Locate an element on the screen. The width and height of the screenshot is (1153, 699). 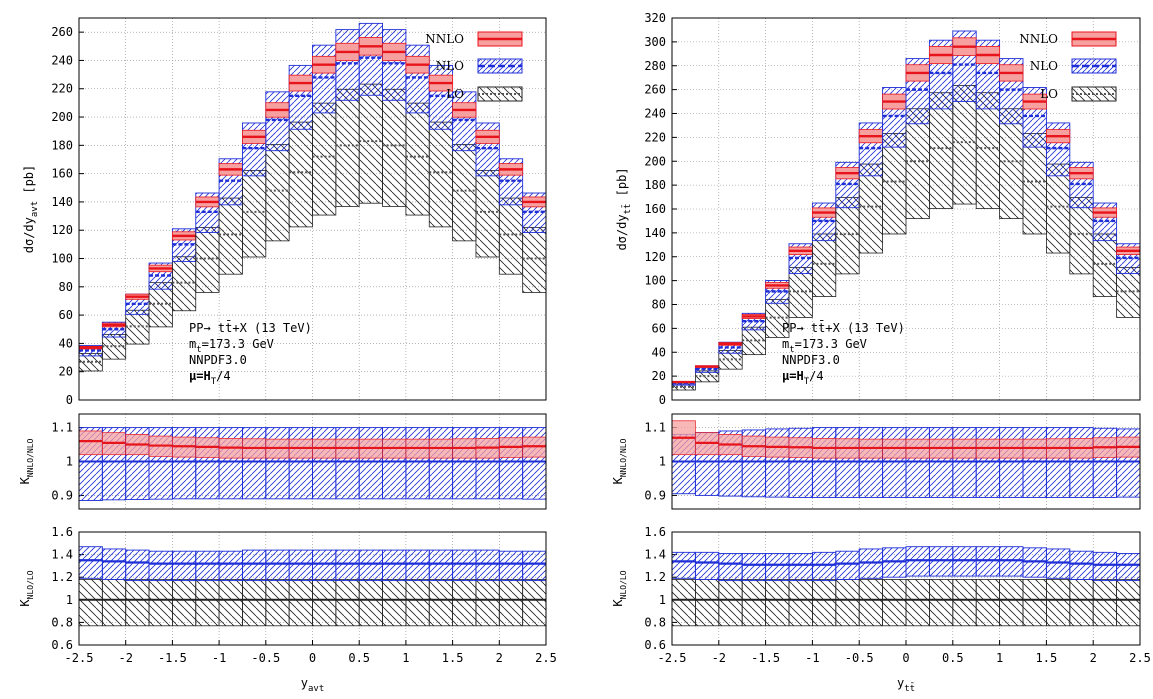
nnlo-ratio-band is located at coordinates (90, 443).